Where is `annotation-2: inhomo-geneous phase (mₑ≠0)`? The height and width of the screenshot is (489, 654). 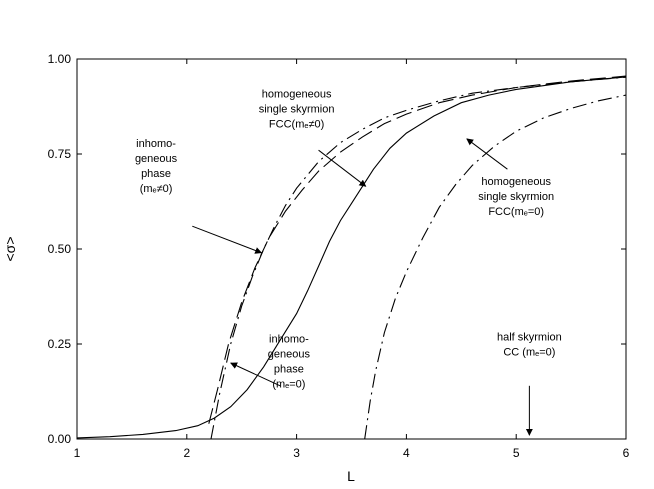 annotation-2: inhomo-geneous phase (mₑ≠0) is located at coordinates (199, 196).